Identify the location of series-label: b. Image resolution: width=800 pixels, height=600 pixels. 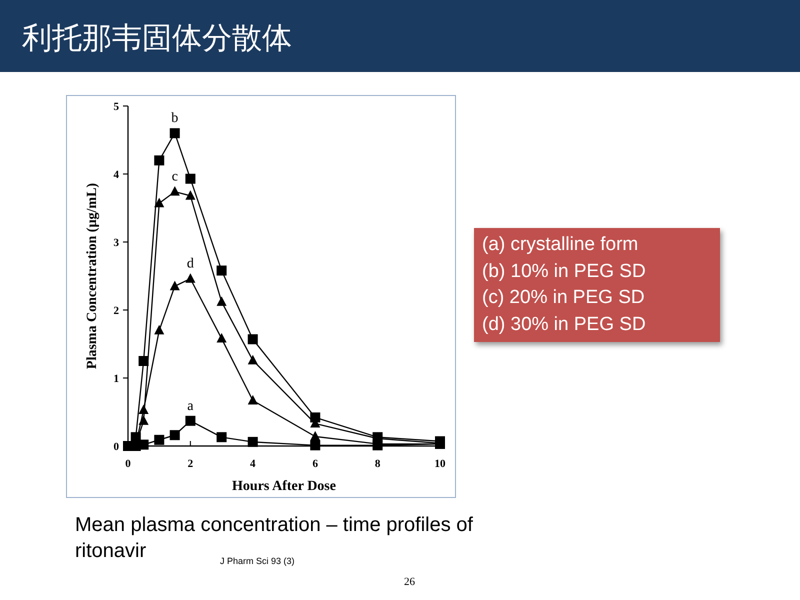
(174, 118).